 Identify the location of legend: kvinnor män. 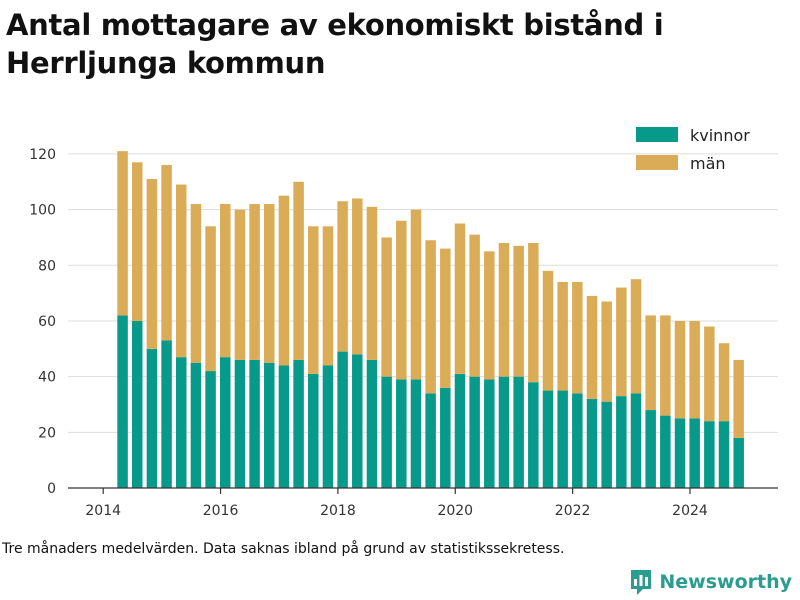
(693, 149).